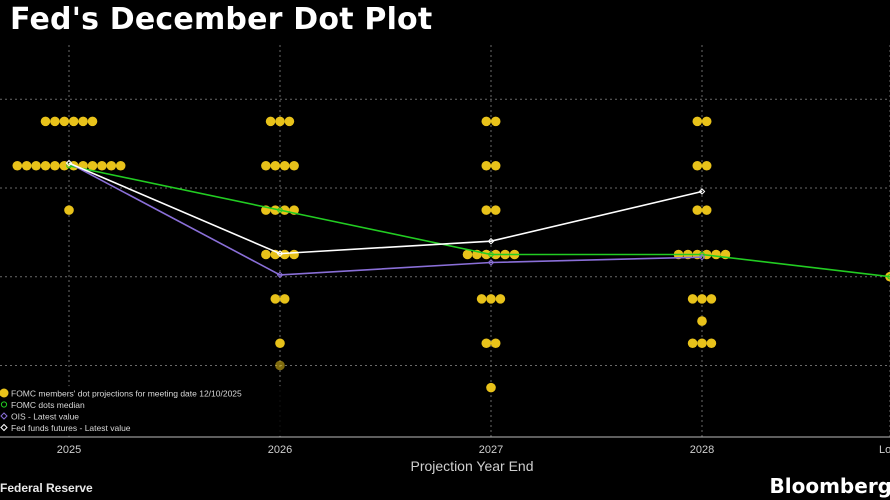 The height and width of the screenshot is (500, 890). What do you see at coordinates (4, 393) in the screenshot?
I see `legend-dot-icon` at bounding box center [4, 393].